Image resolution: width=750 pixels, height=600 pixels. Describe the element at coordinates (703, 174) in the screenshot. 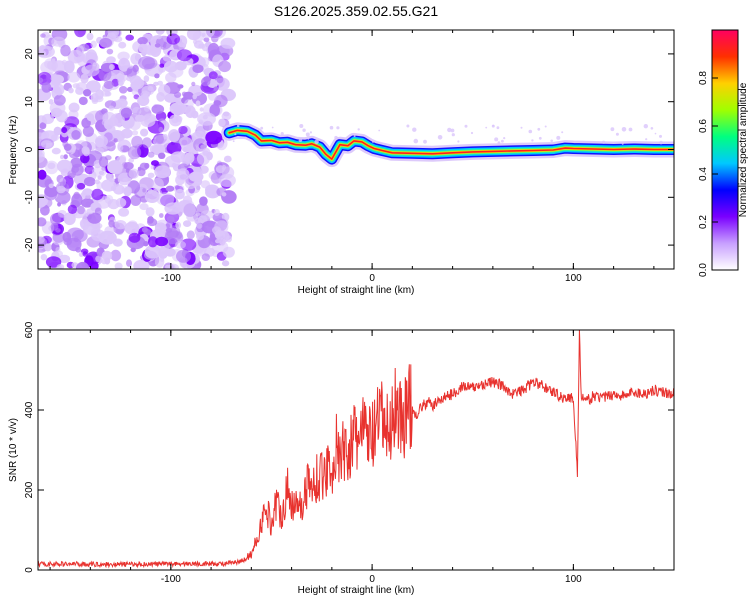

I see `colorbar-tick-label: 0.4` at that location.